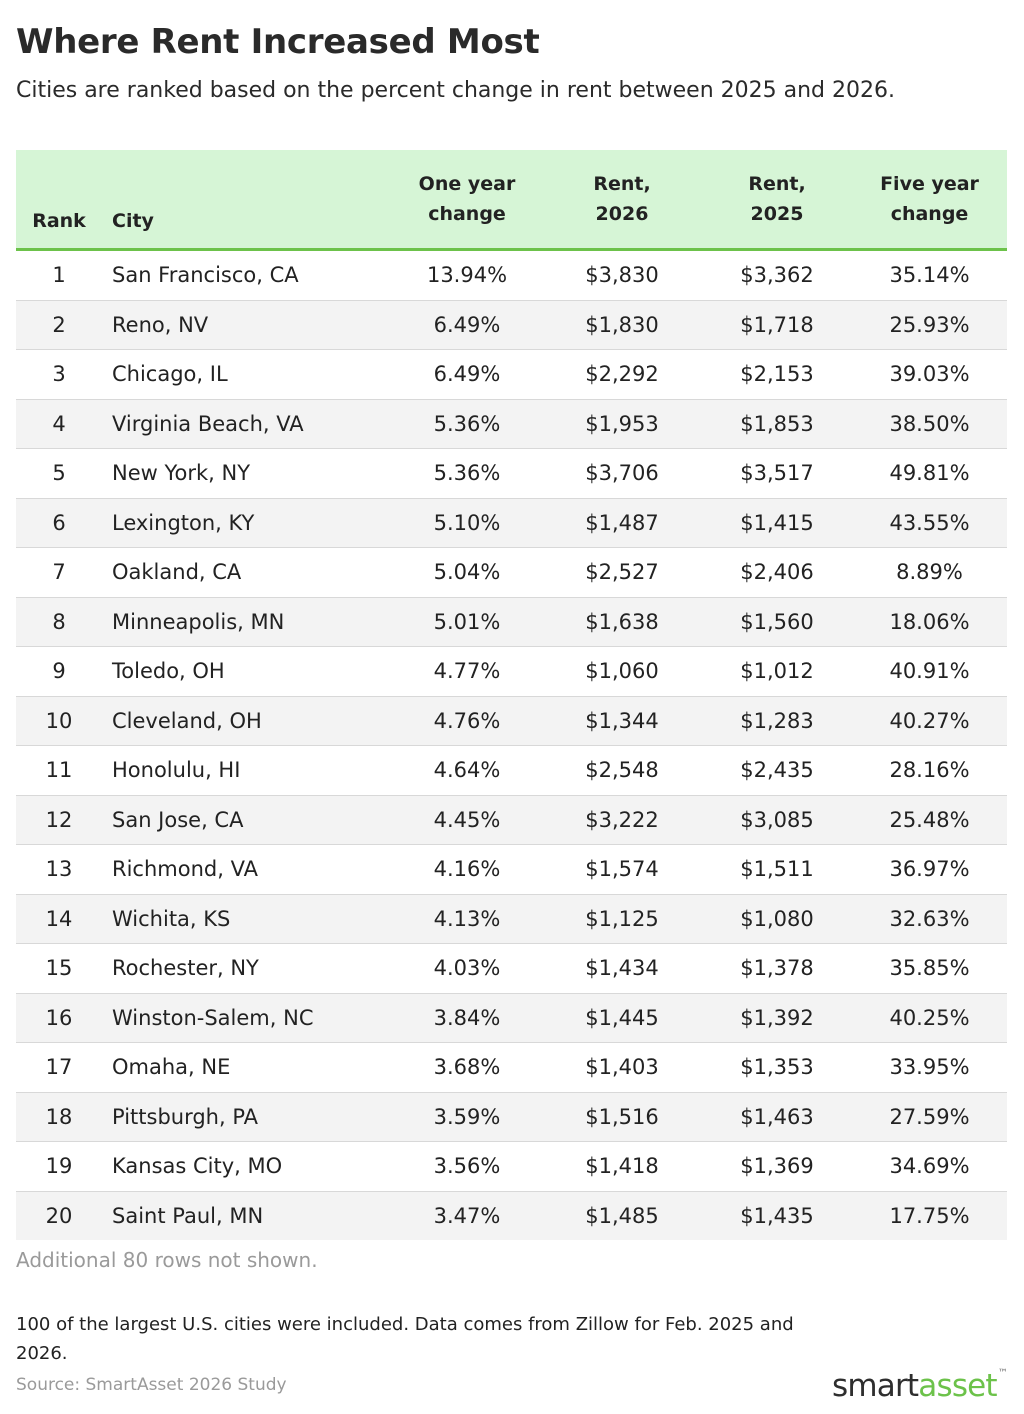  I want to click on table-row: 8 Minneapolis, MN 5.01% $1,638 $1,560 18.06%, so click(511, 622).